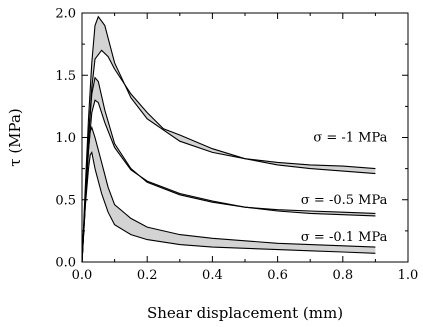 The width and height of the screenshot is (423, 327). What do you see at coordinates (147, 275) in the screenshot?
I see `x-tick-label: 0.2` at bounding box center [147, 275].